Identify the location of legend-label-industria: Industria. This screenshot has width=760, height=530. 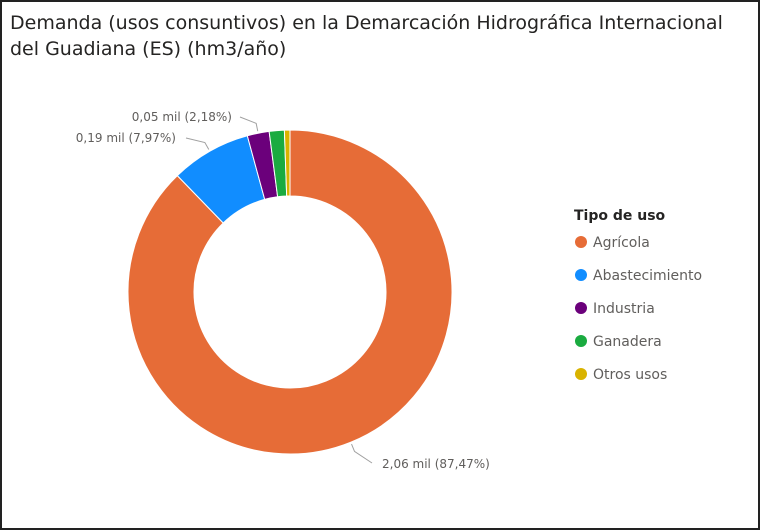
(624, 309).